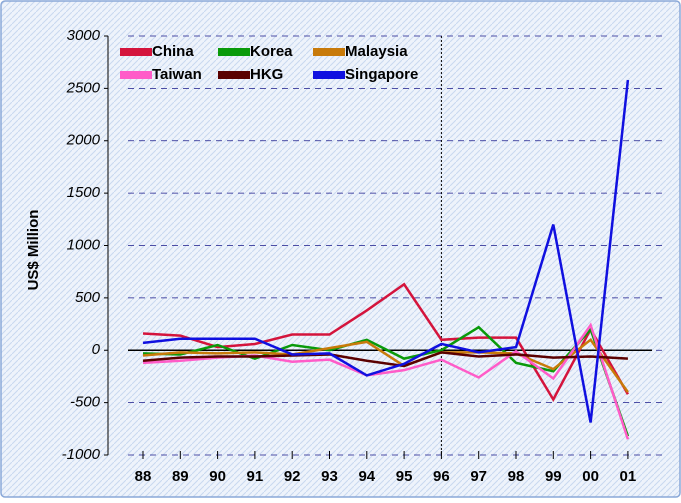 This screenshot has width=681, height=503. What do you see at coordinates (217, 476) in the screenshot?
I see `x-tick-label: 90` at bounding box center [217, 476].